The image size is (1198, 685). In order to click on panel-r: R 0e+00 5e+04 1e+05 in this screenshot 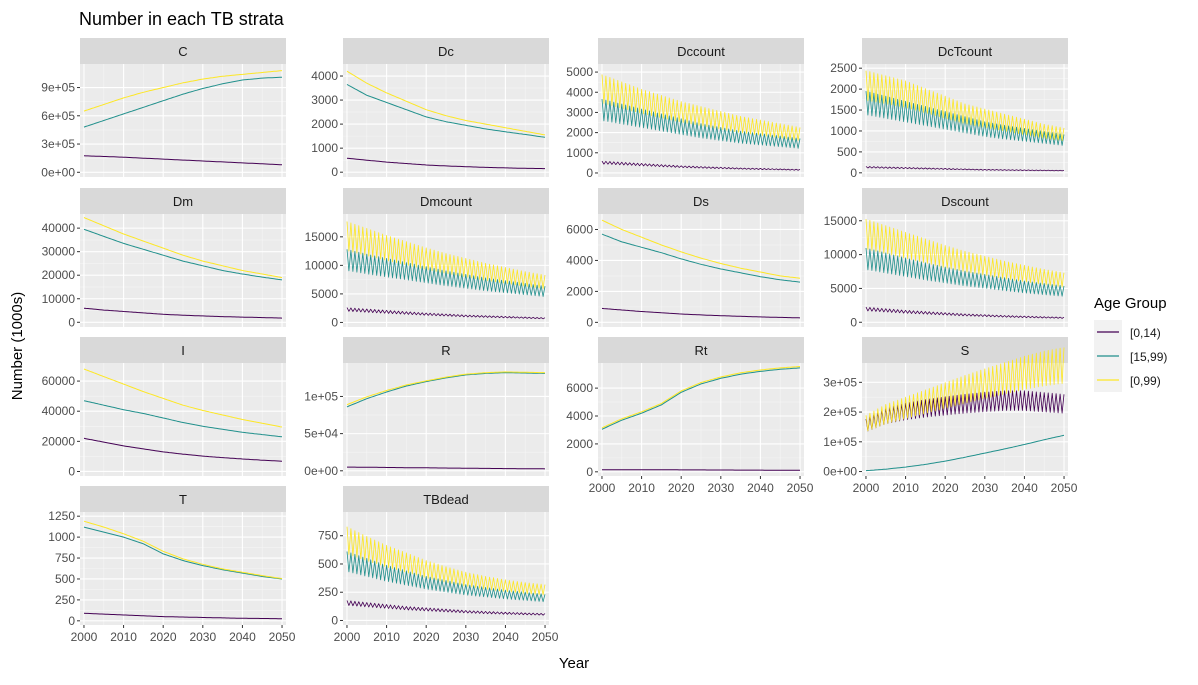, I will do `click(426, 407)`.